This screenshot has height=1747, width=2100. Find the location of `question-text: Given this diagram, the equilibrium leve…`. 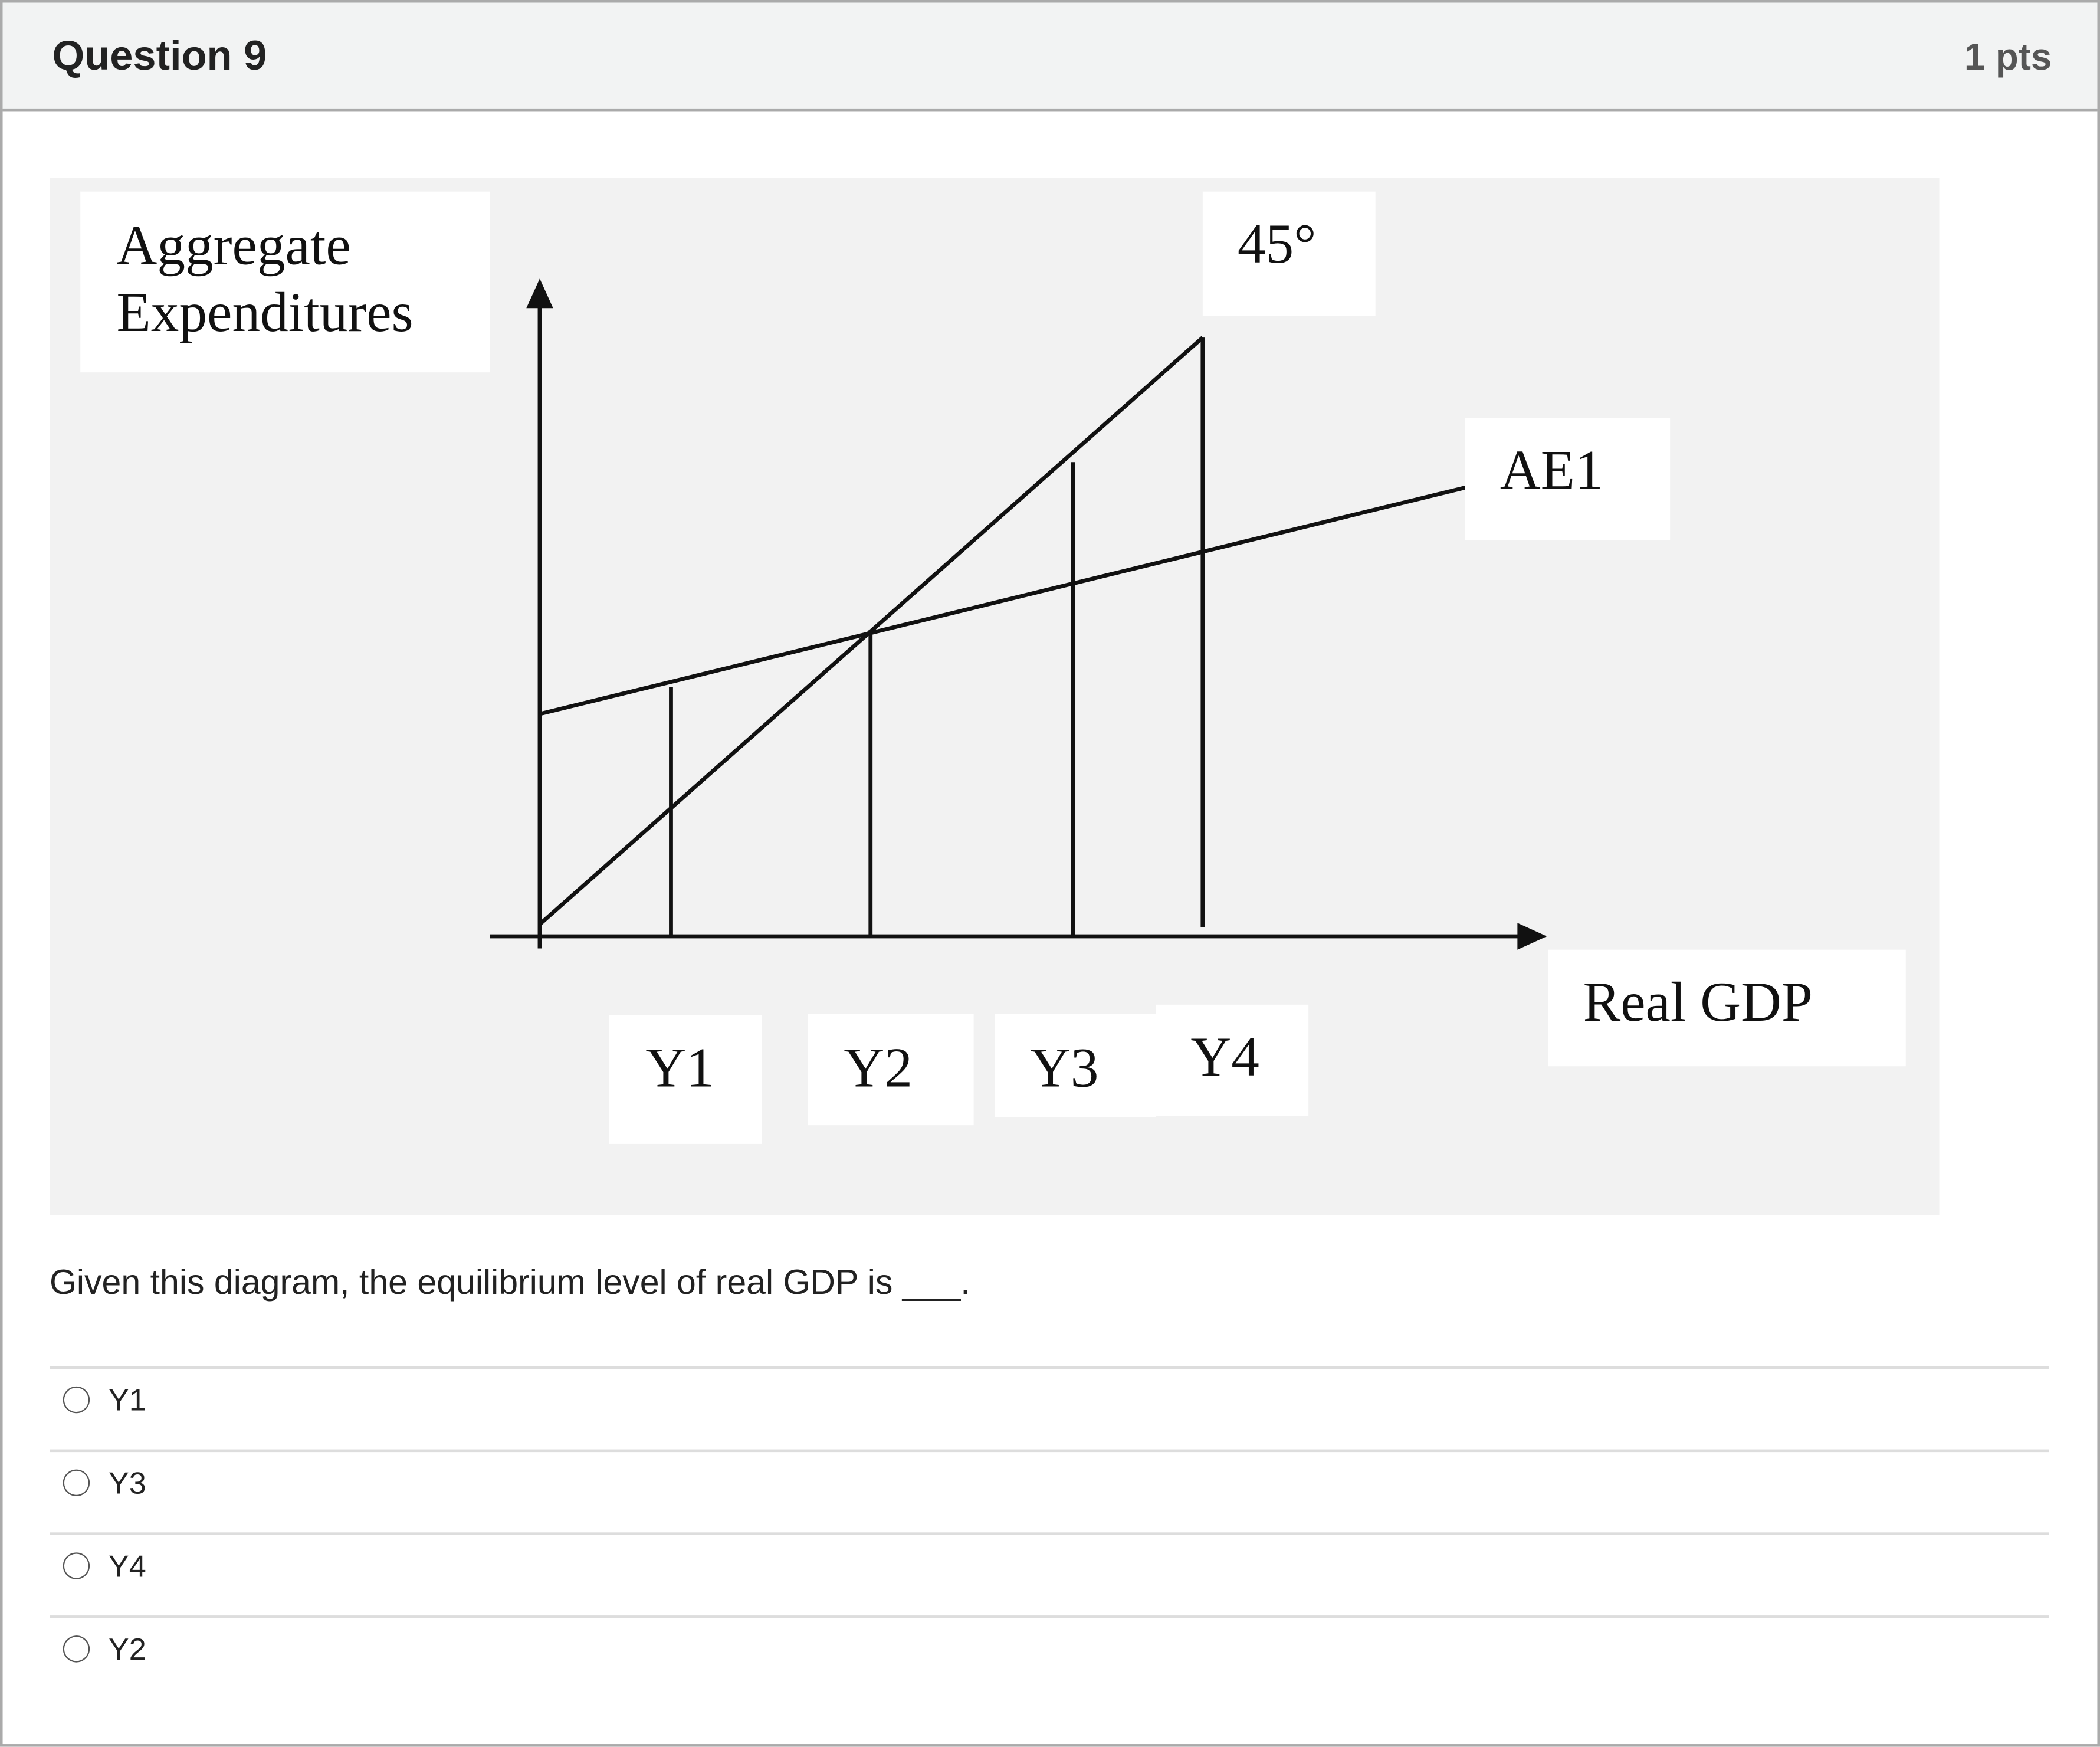

question-text: Given this diagram, the equilibrium leve… is located at coordinates (510, 1281).